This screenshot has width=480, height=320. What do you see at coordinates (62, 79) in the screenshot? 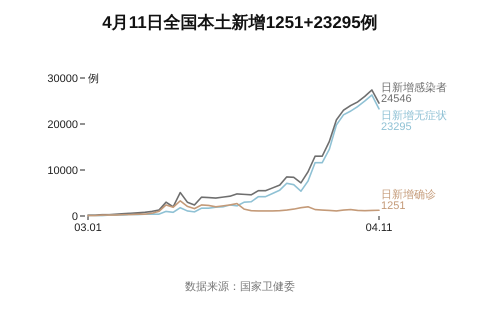
I see `y-tick-label: 30000` at bounding box center [62, 79].